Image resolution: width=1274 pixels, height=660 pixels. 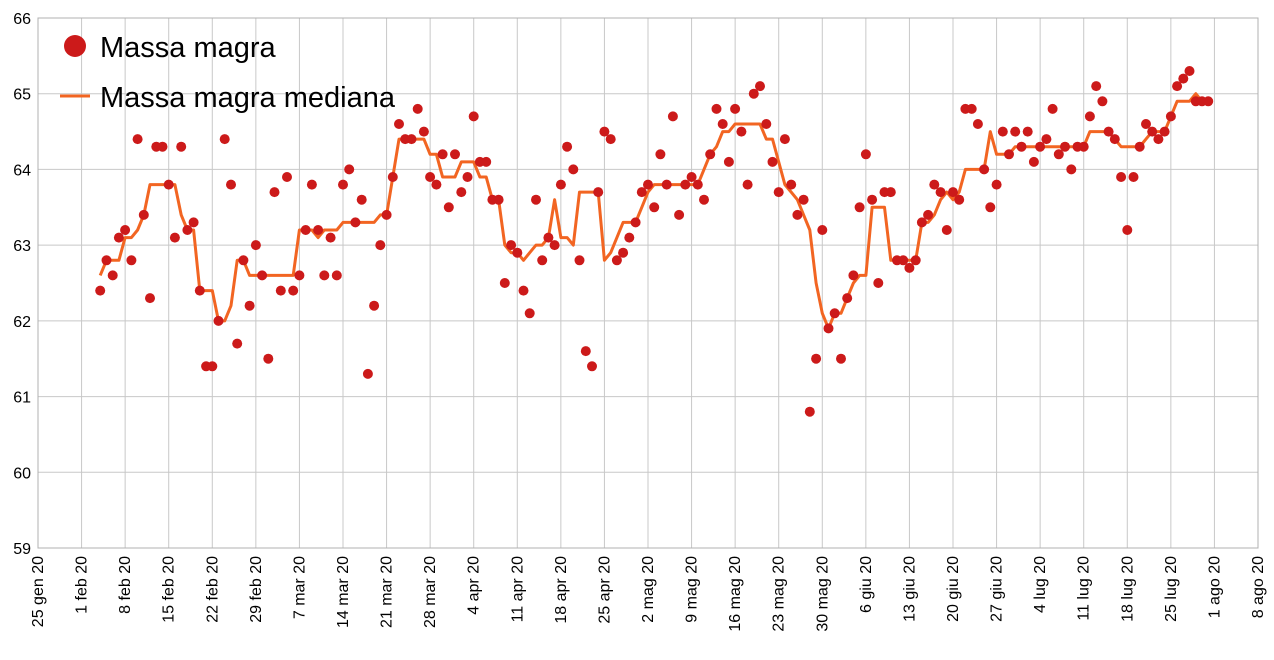 What do you see at coordinates (188, 48) in the screenshot?
I see `legend-label-massa-magra: Massa magra` at bounding box center [188, 48].